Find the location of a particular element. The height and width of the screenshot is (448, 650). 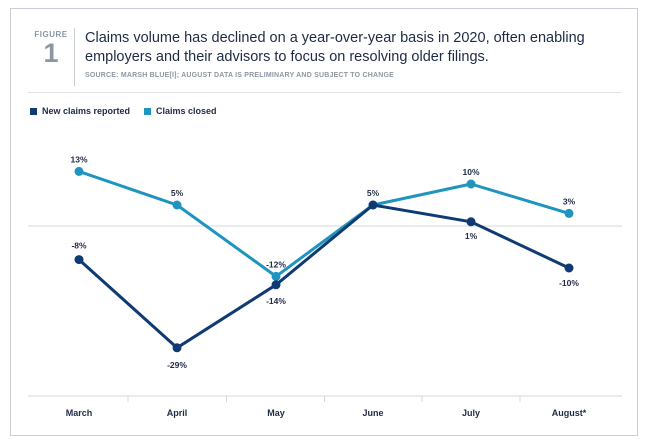

header-rule is located at coordinates (325, 92).